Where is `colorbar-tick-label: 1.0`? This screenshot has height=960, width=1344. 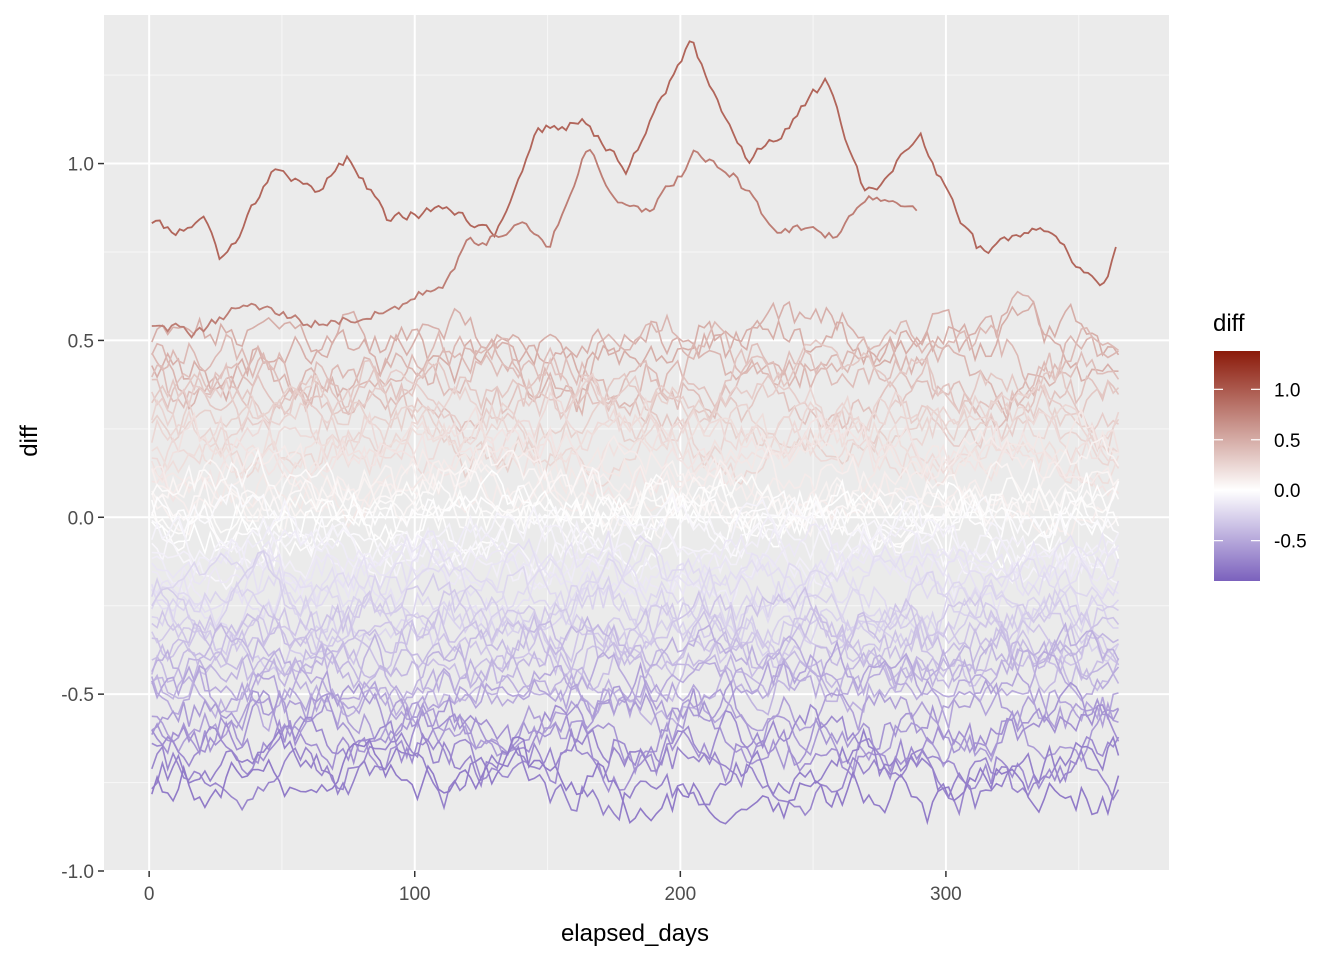 colorbar-tick-label: 1.0 is located at coordinates (1287, 390).